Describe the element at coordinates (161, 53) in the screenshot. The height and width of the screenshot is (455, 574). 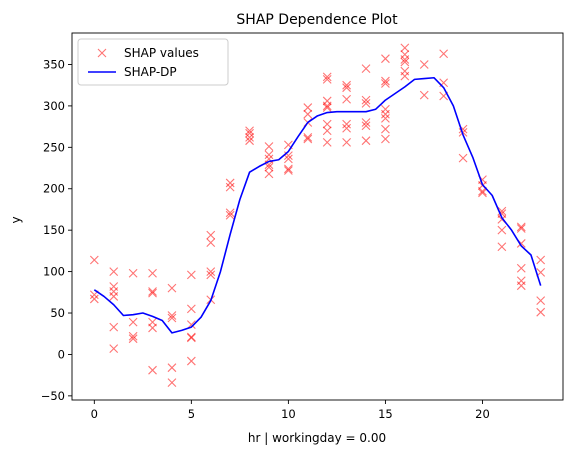
I see `legend-label-shap-values: SHAP values` at that location.